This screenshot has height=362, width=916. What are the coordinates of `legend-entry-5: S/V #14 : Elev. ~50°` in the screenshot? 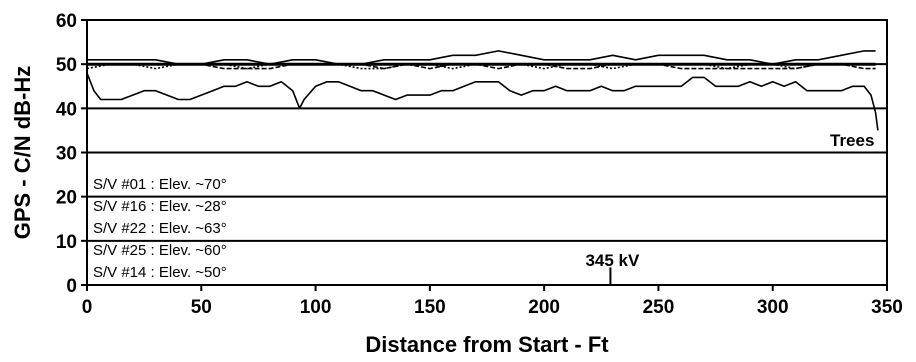 It's located at (160, 272).